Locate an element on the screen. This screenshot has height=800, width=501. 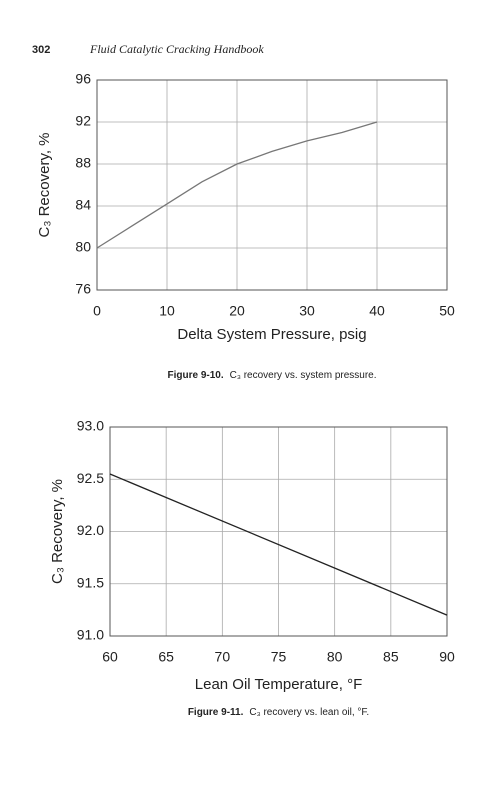
x-tick-label: 75 is located at coordinates (279, 657).